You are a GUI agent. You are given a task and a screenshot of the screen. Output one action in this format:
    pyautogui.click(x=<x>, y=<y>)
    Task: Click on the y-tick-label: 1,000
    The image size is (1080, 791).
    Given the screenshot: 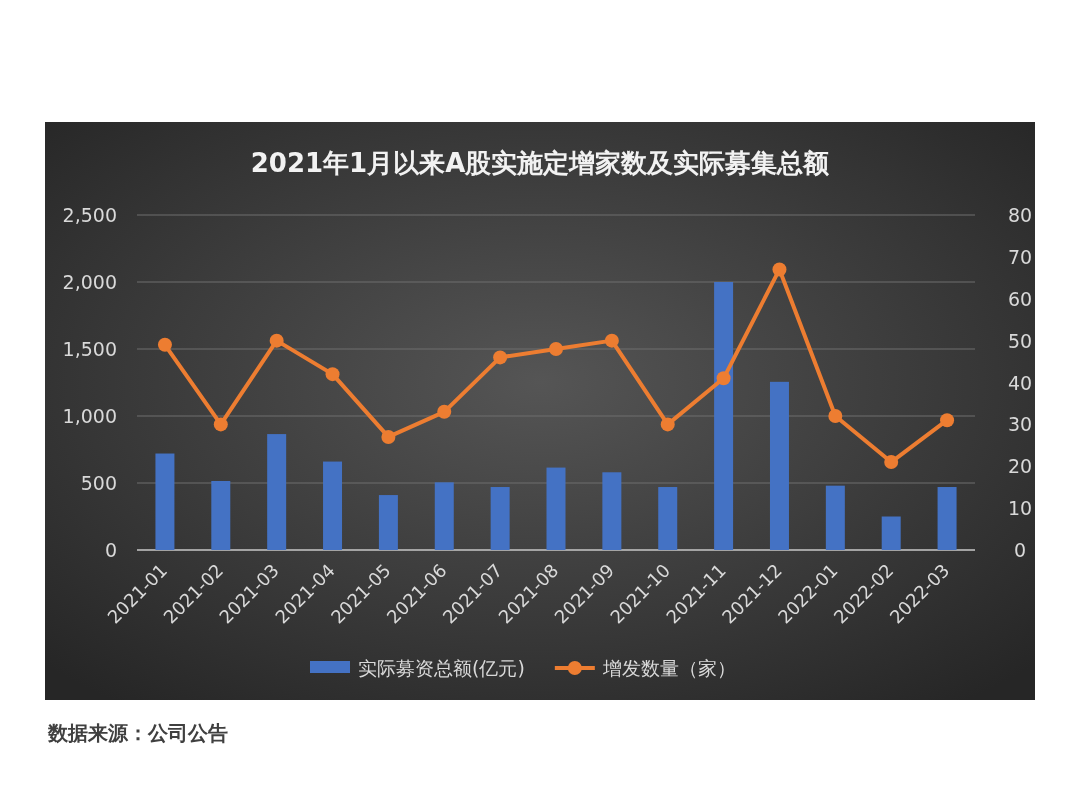 What is the action you would take?
    pyautogui.click(x=89, y=416)
    